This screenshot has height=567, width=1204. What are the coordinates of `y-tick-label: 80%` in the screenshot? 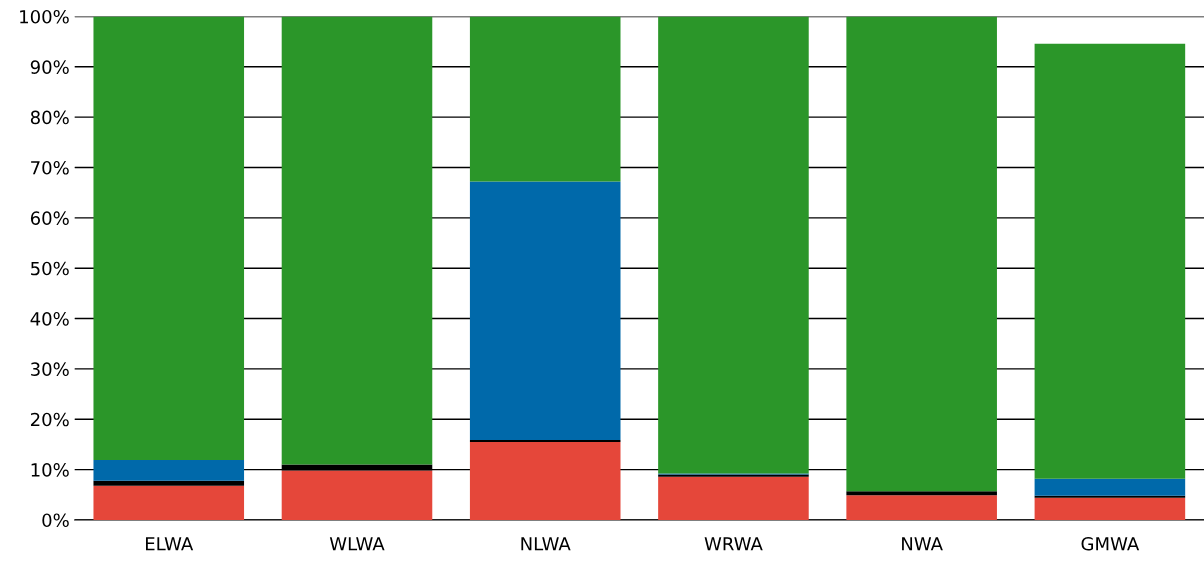 It's located at (49, 117).